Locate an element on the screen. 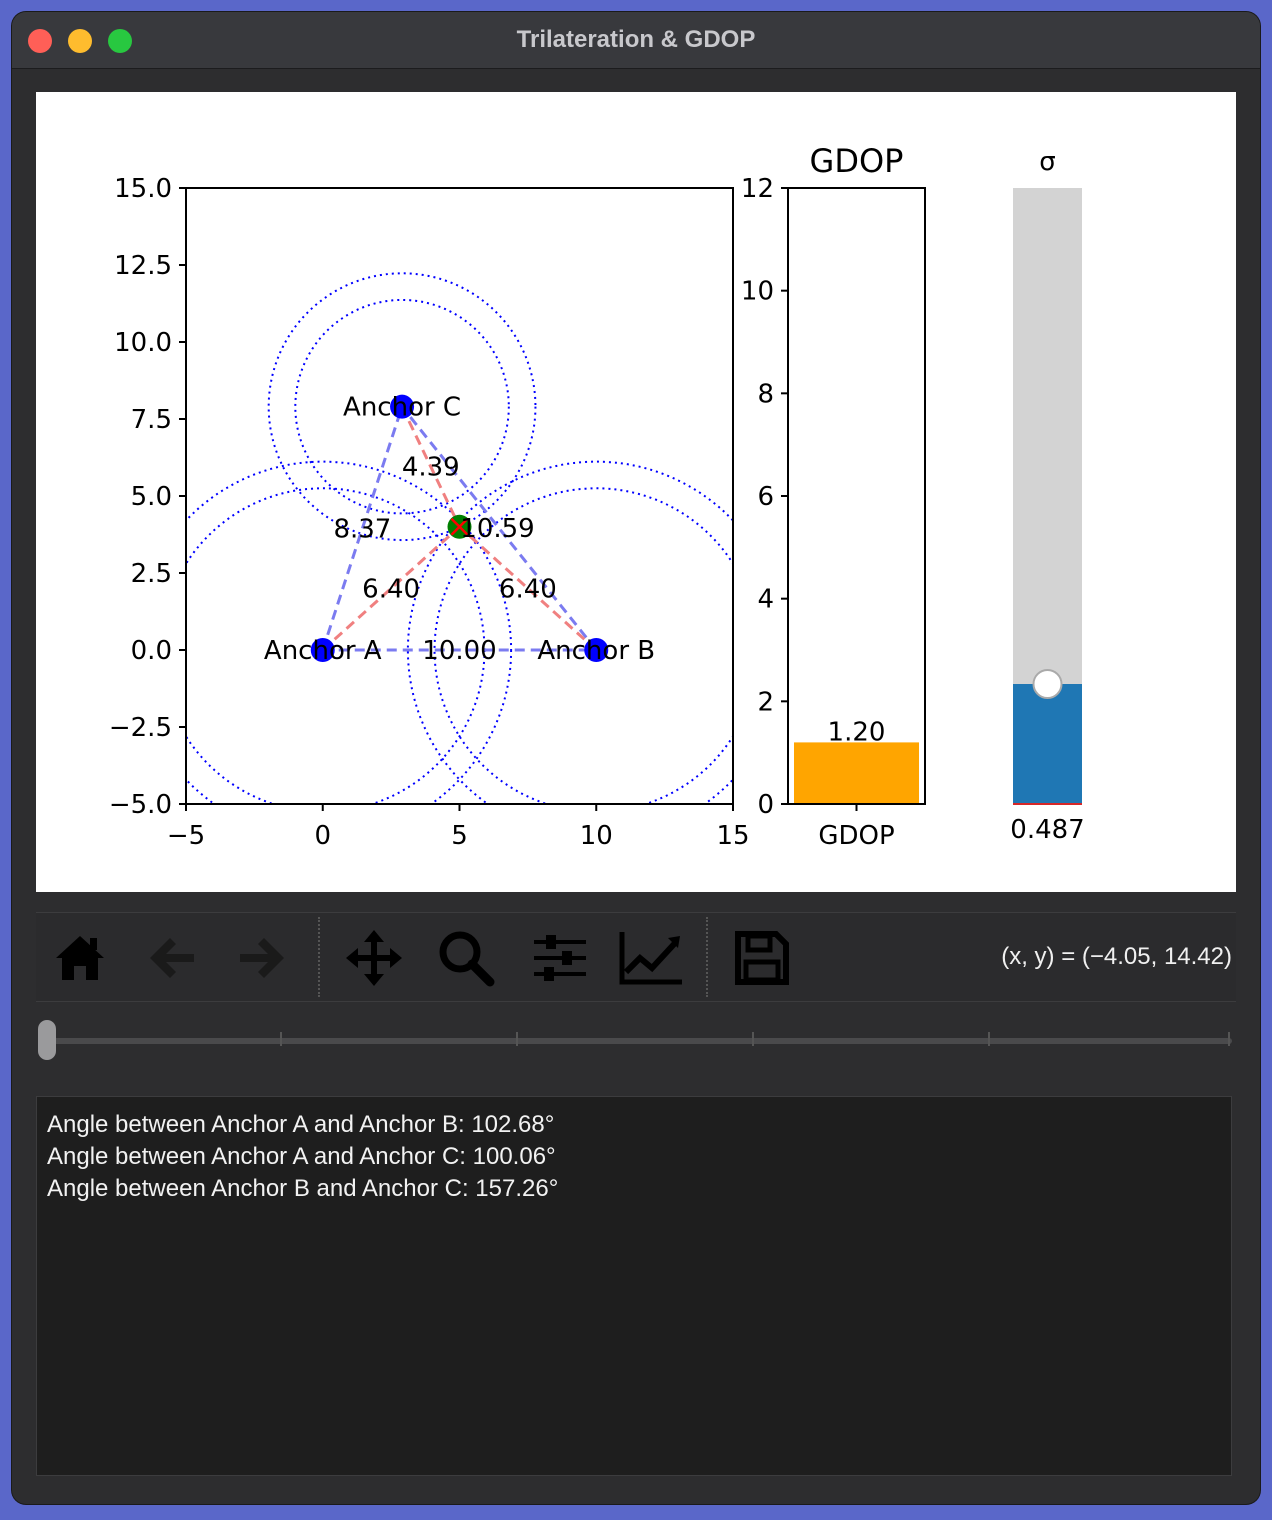 The image size is (1272, 1520). cursor-coordinates: (x, y) = (−4.05, 14.42) is located at coordinates (1116, 956).